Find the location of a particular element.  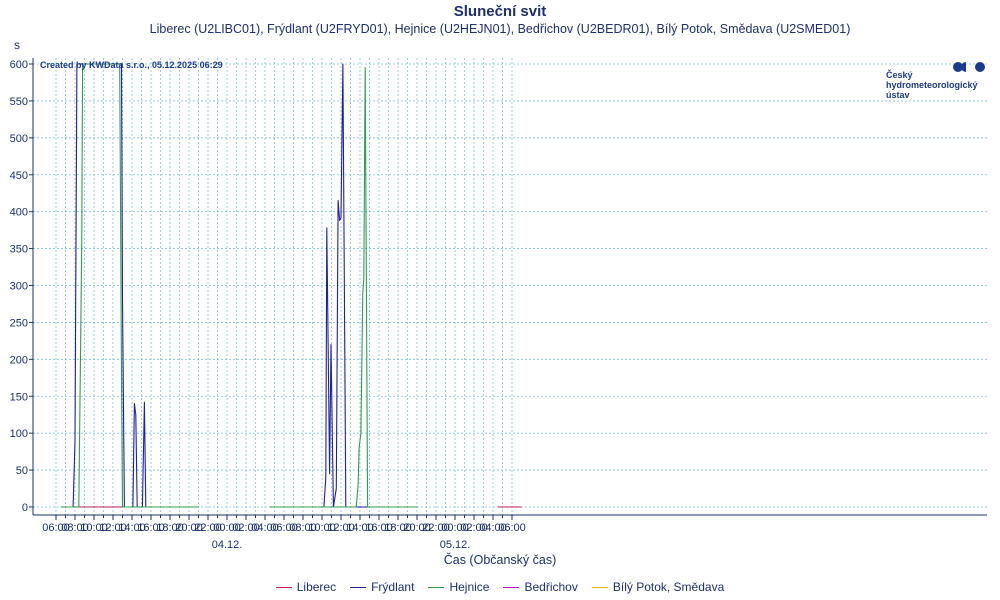

legend-item-frydlant: Frýdlant is located at coordinates (382, 587).